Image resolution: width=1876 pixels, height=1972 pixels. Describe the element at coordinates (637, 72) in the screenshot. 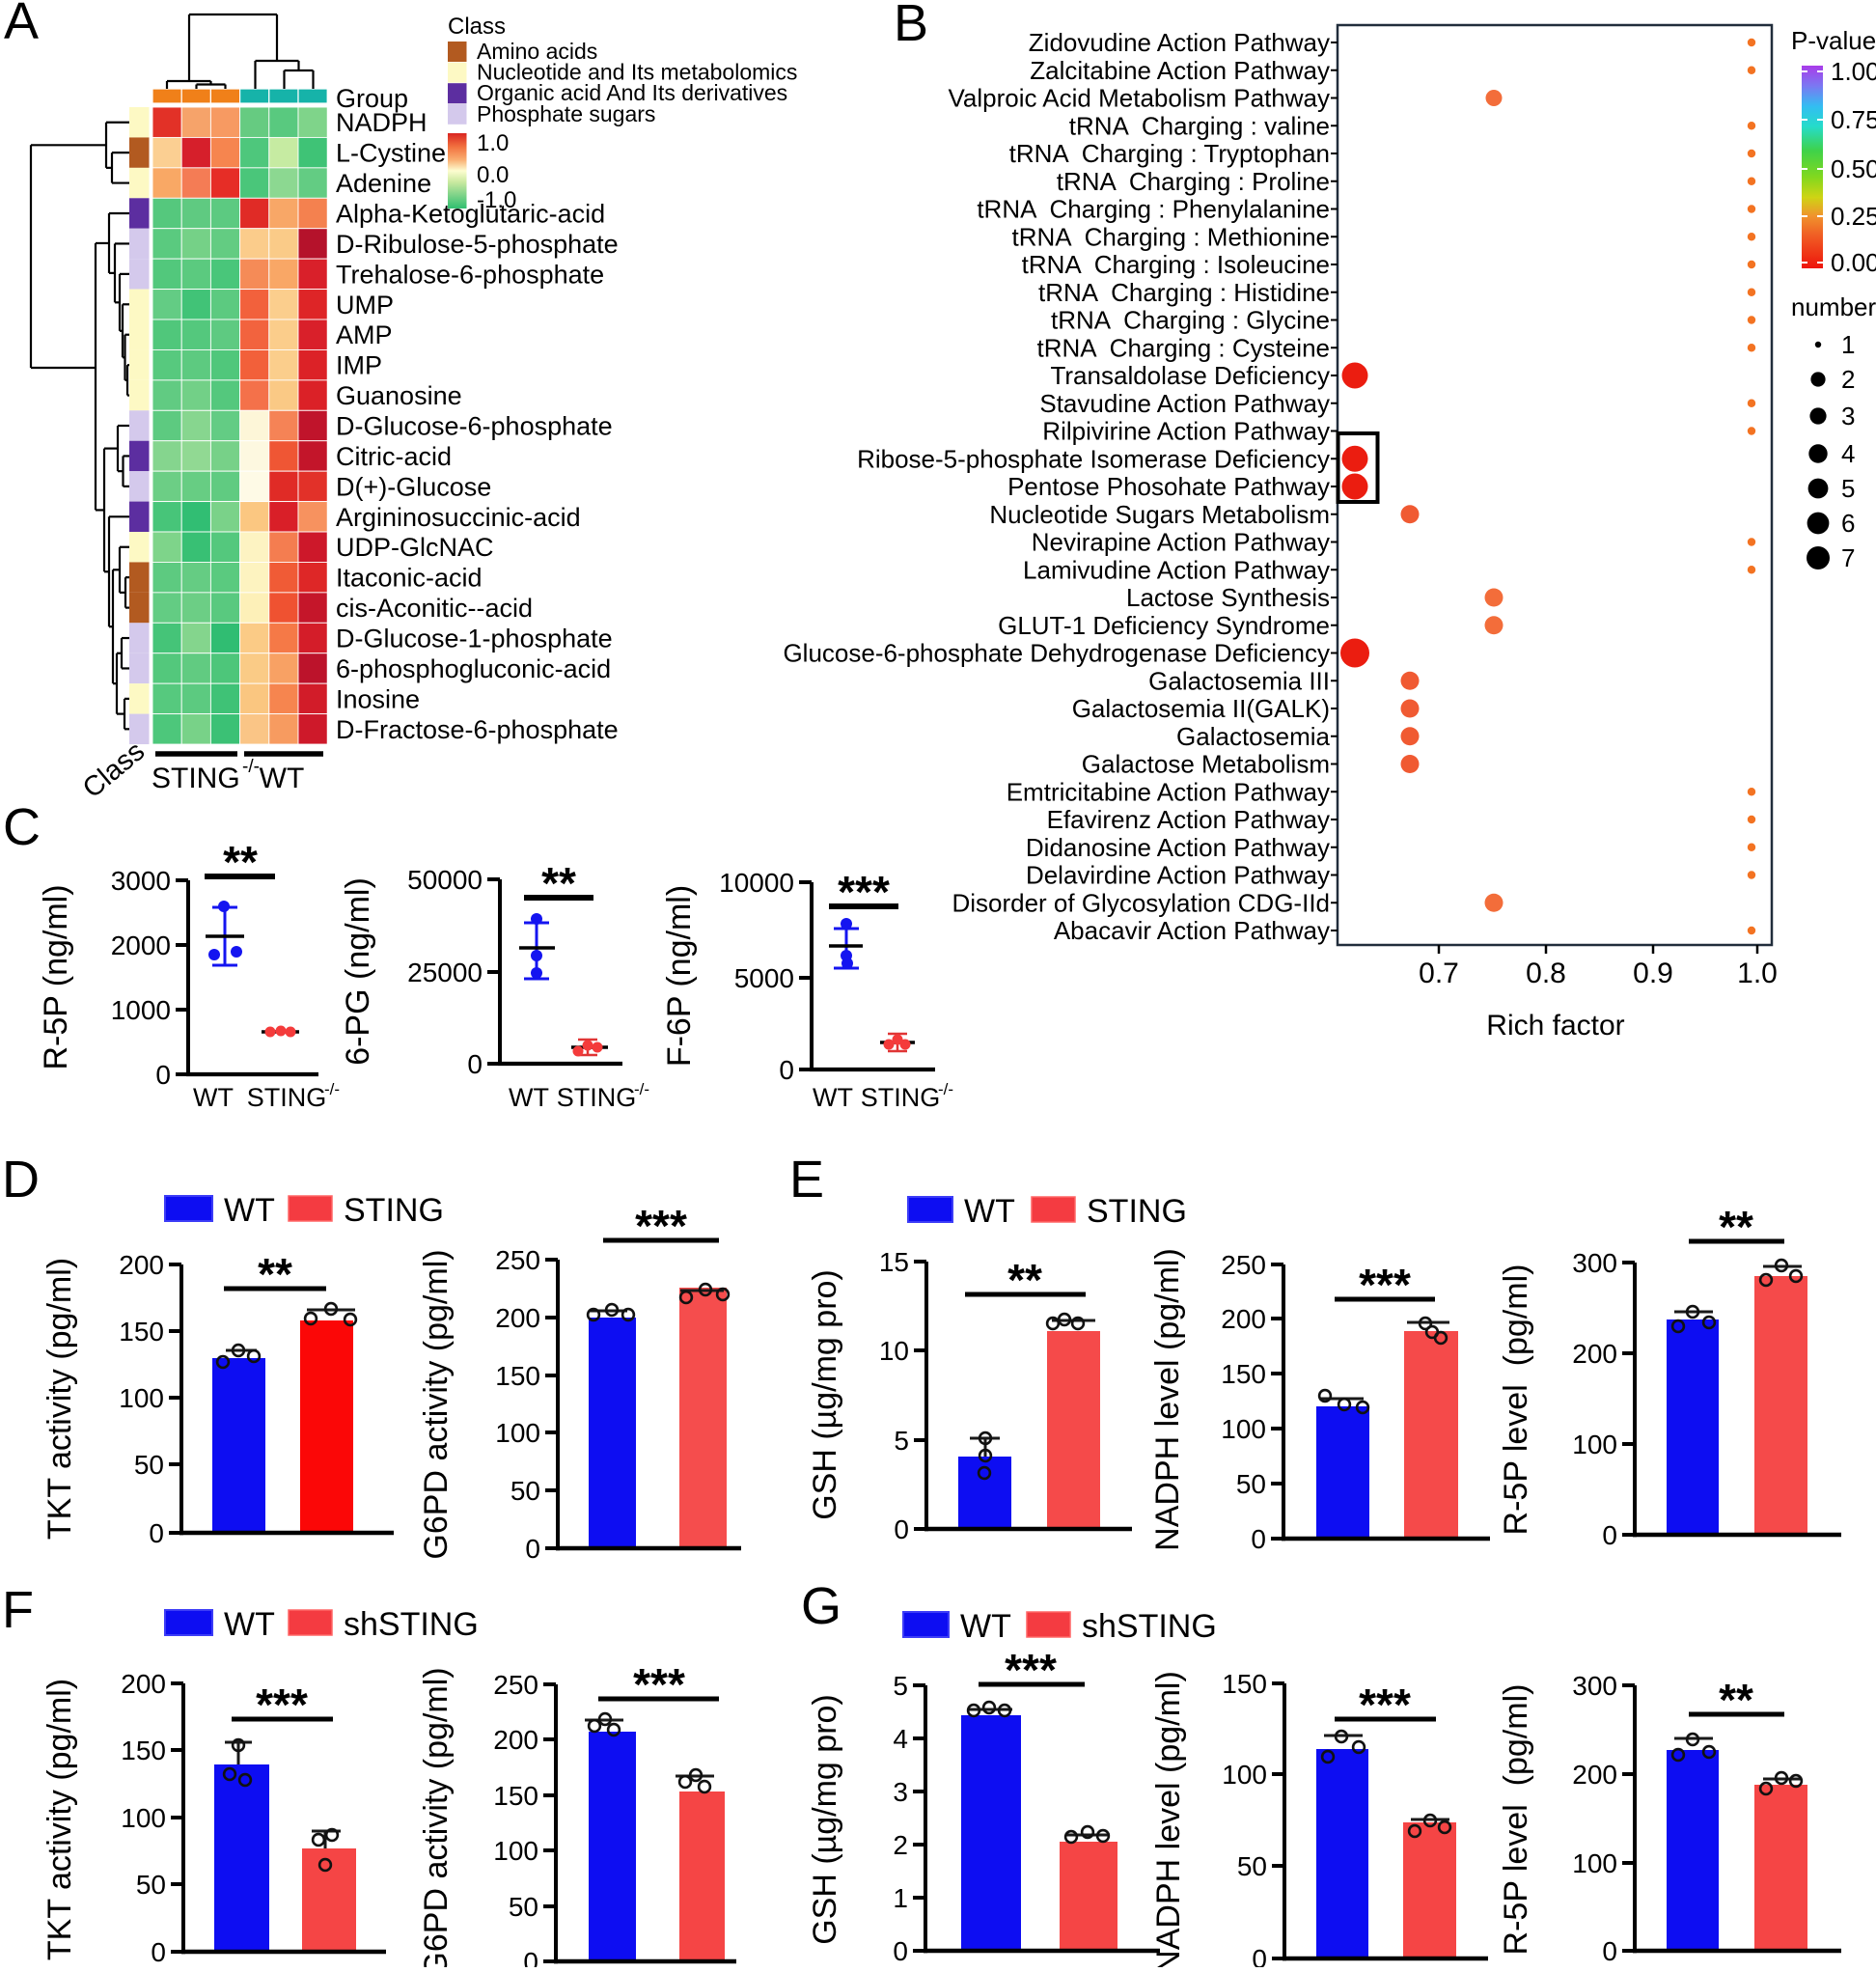

I see `svg-text:Nucleotide and Its metabolomic: Nucleotide and Its metabolomics` at that location.